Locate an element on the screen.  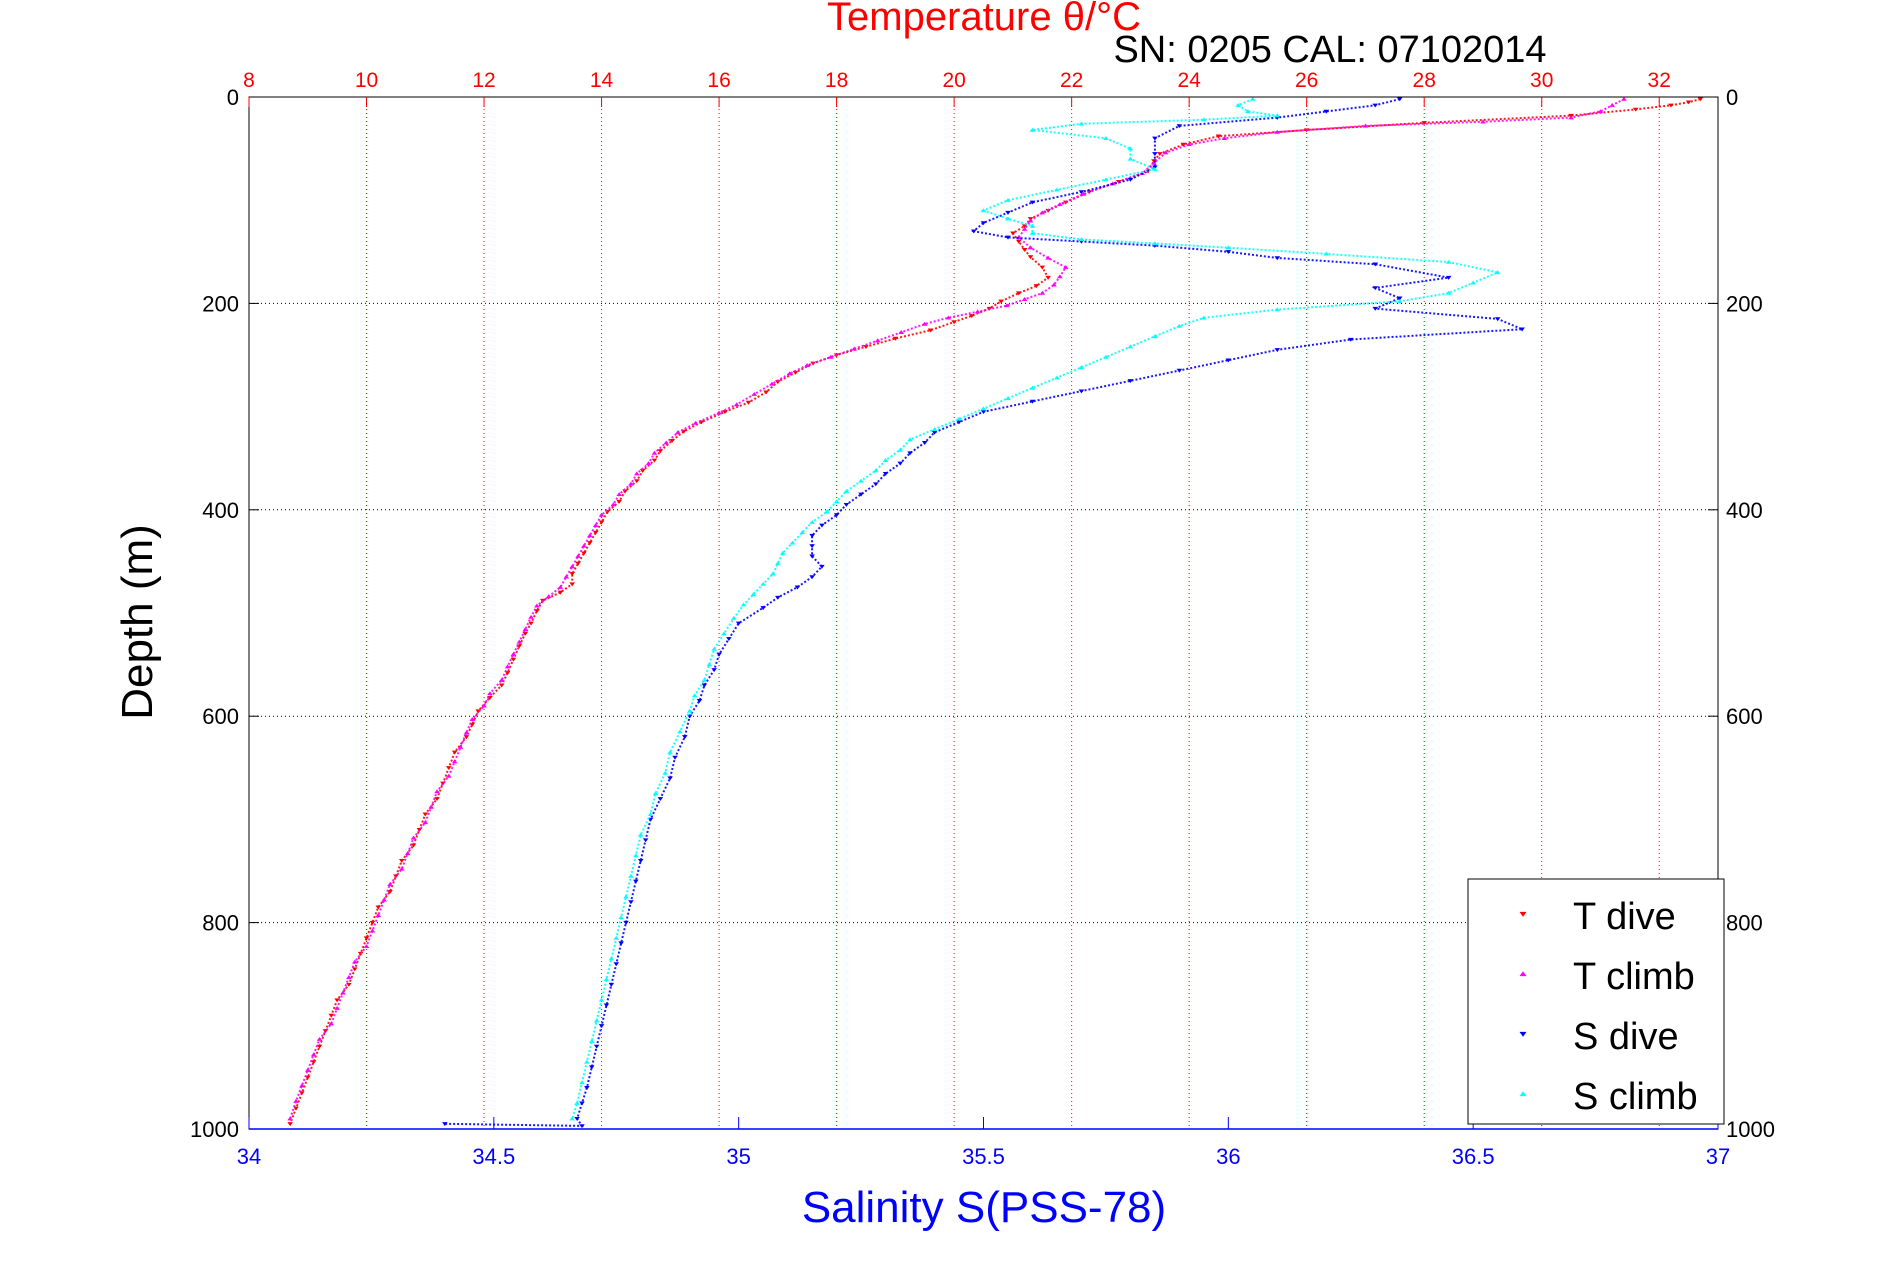
tick-label-depth-right: 800 is located at coordinates (1744, 923).